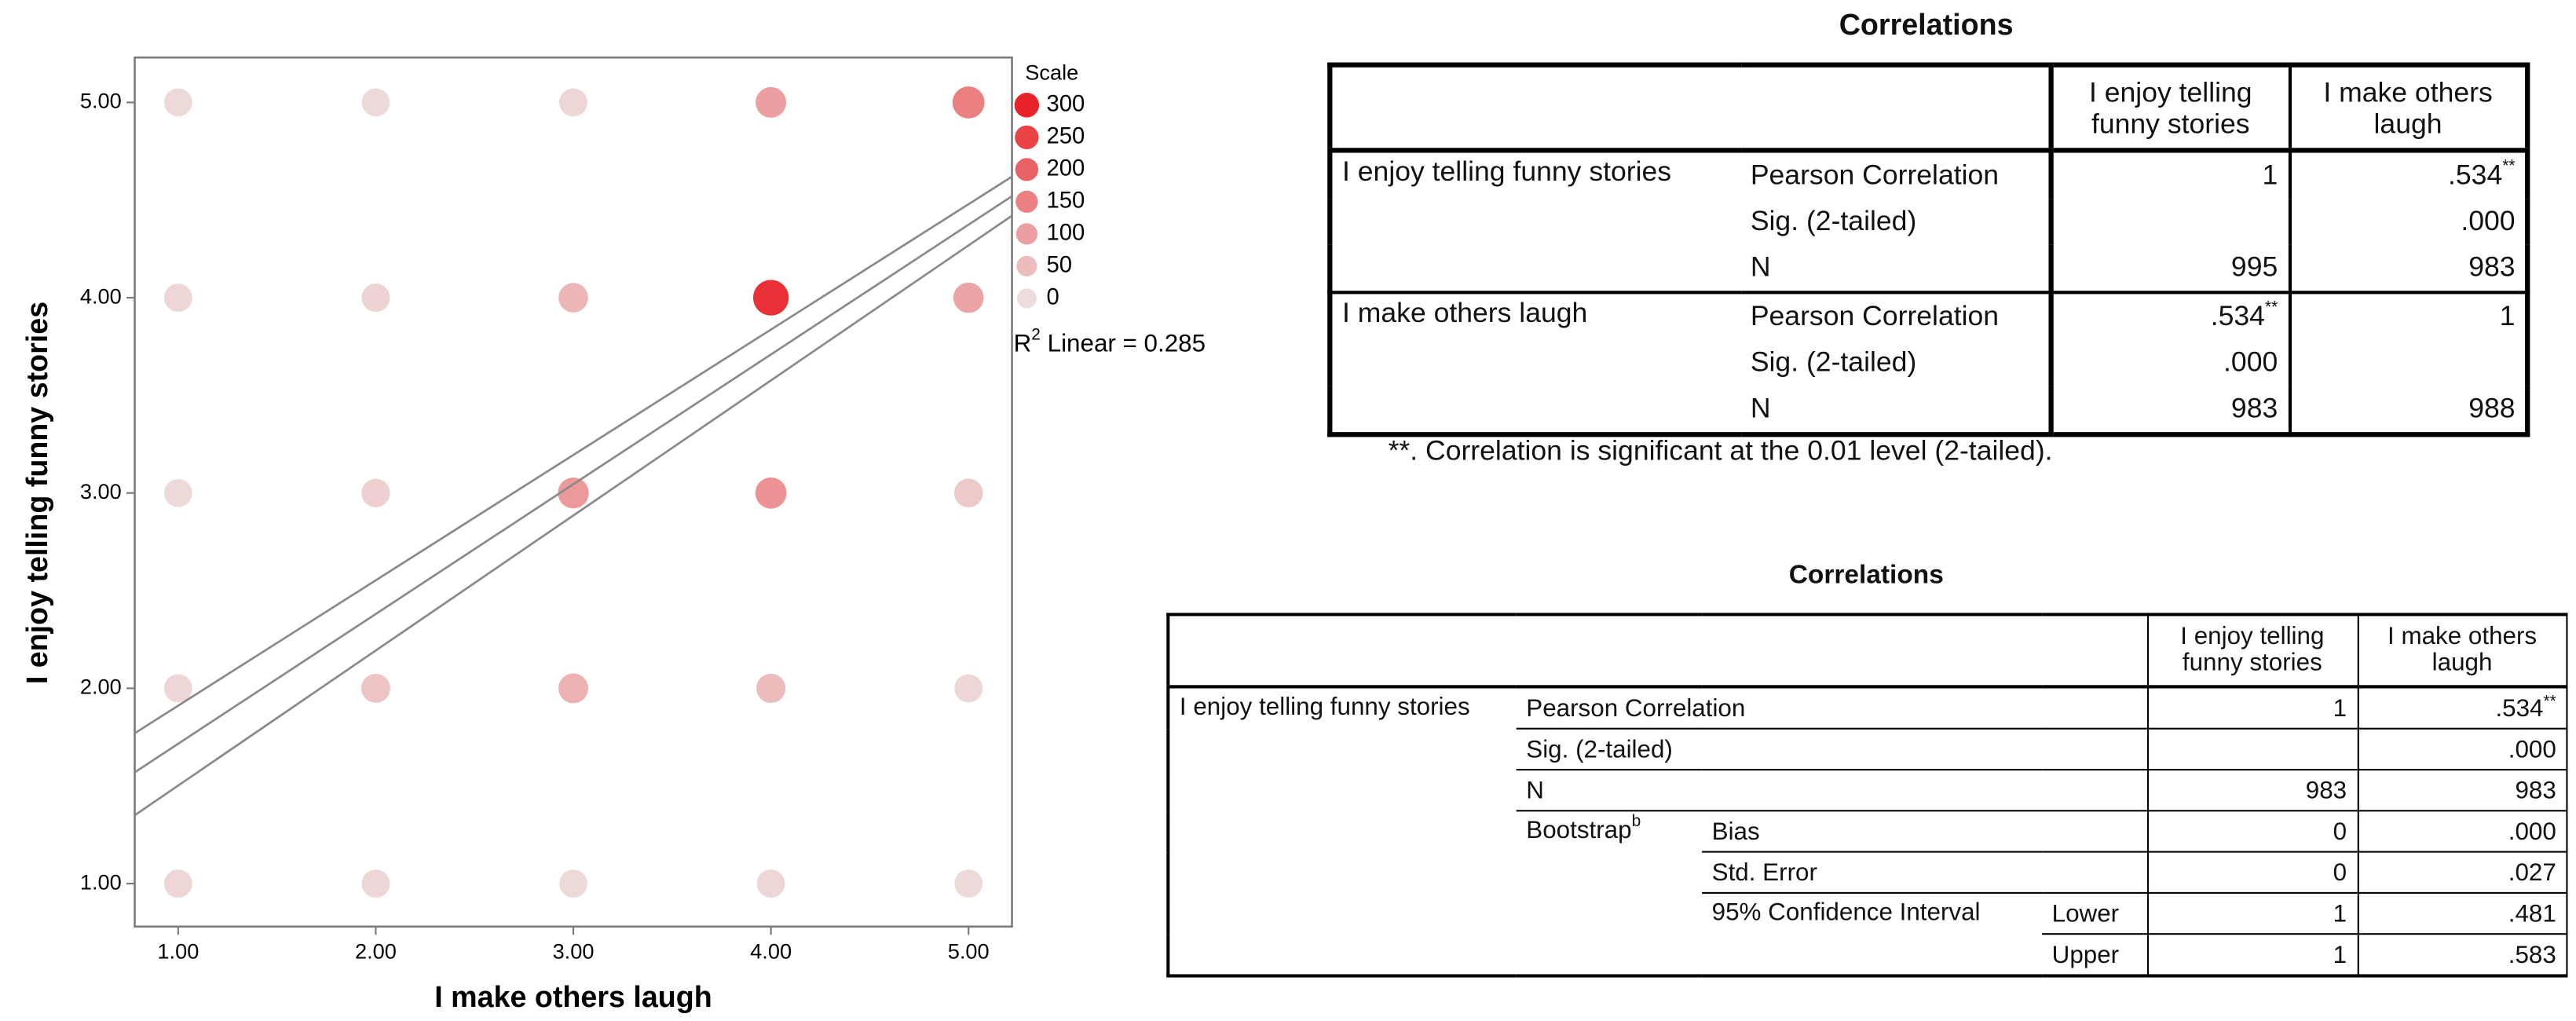 The height and width of the screenshot is (1021, 2576). What do you see at coordinates (101, 101) in the screenshot?
I see `y-tick-label: 5.00` at bounding box center [101, 101].